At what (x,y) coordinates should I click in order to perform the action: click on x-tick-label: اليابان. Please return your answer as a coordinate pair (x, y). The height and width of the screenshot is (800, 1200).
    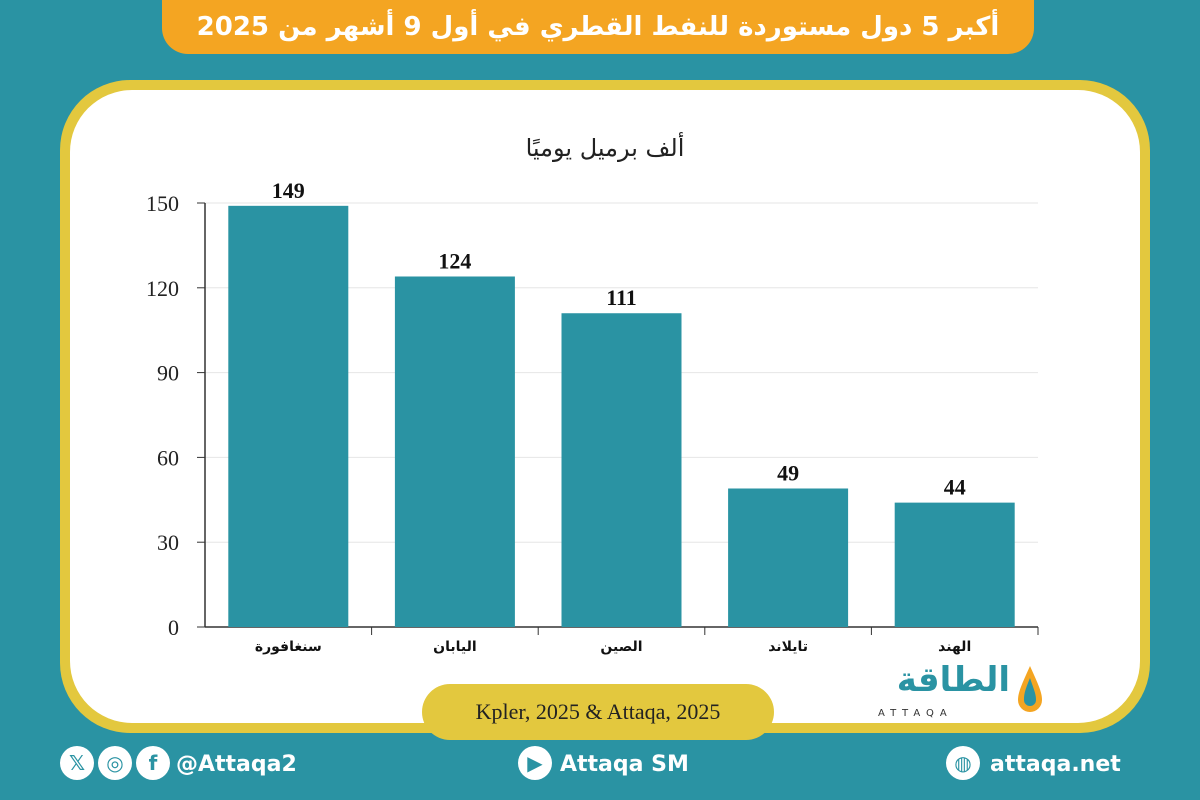
    Looking at the image, I should click on (455, 647).